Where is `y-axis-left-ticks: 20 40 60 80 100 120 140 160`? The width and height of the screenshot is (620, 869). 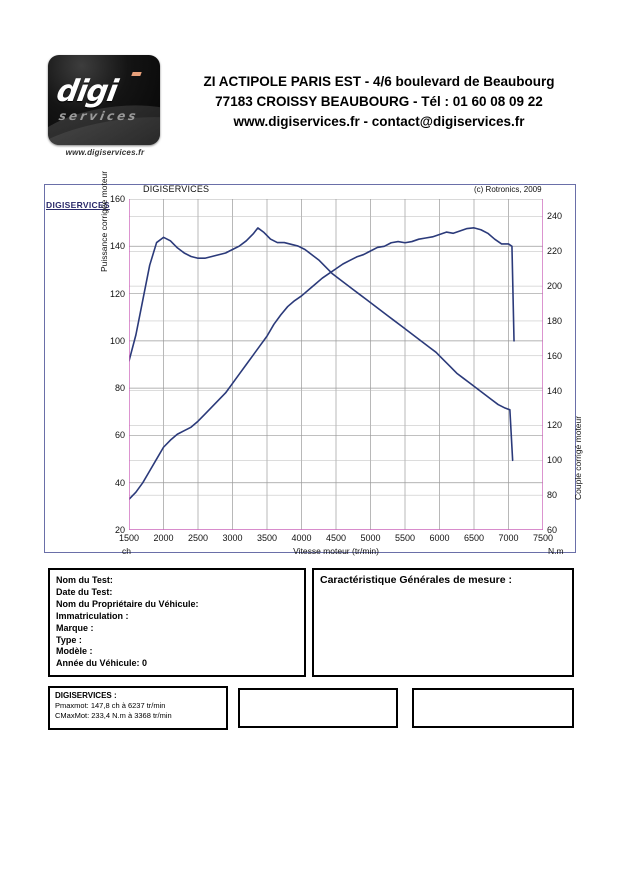
y-axis-left-ticks: 20 40 60 80 100 120 140 160 is located at coordinates (111, 364).